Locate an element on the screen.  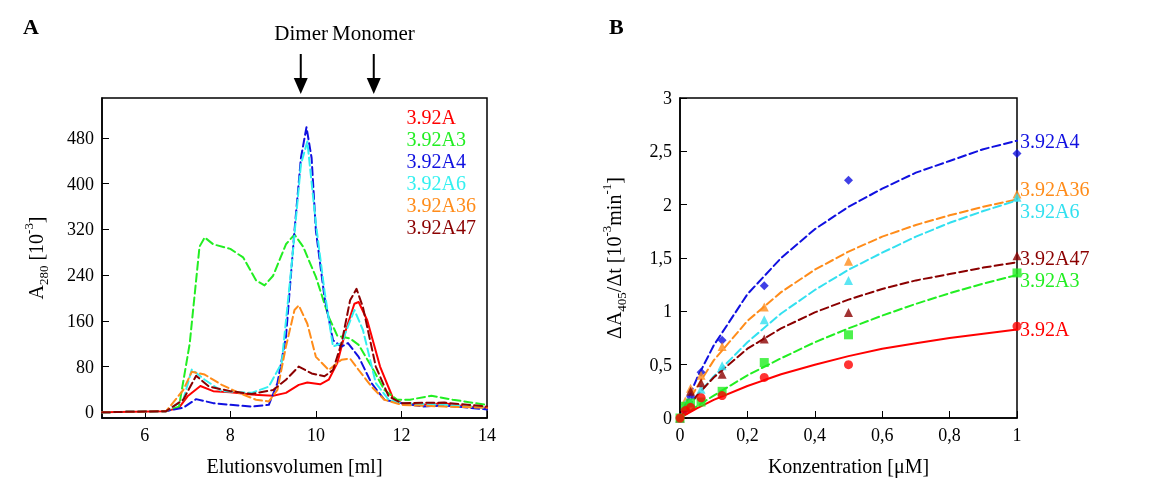
y-tick-label: 480 is located at coordinates (80, 138).